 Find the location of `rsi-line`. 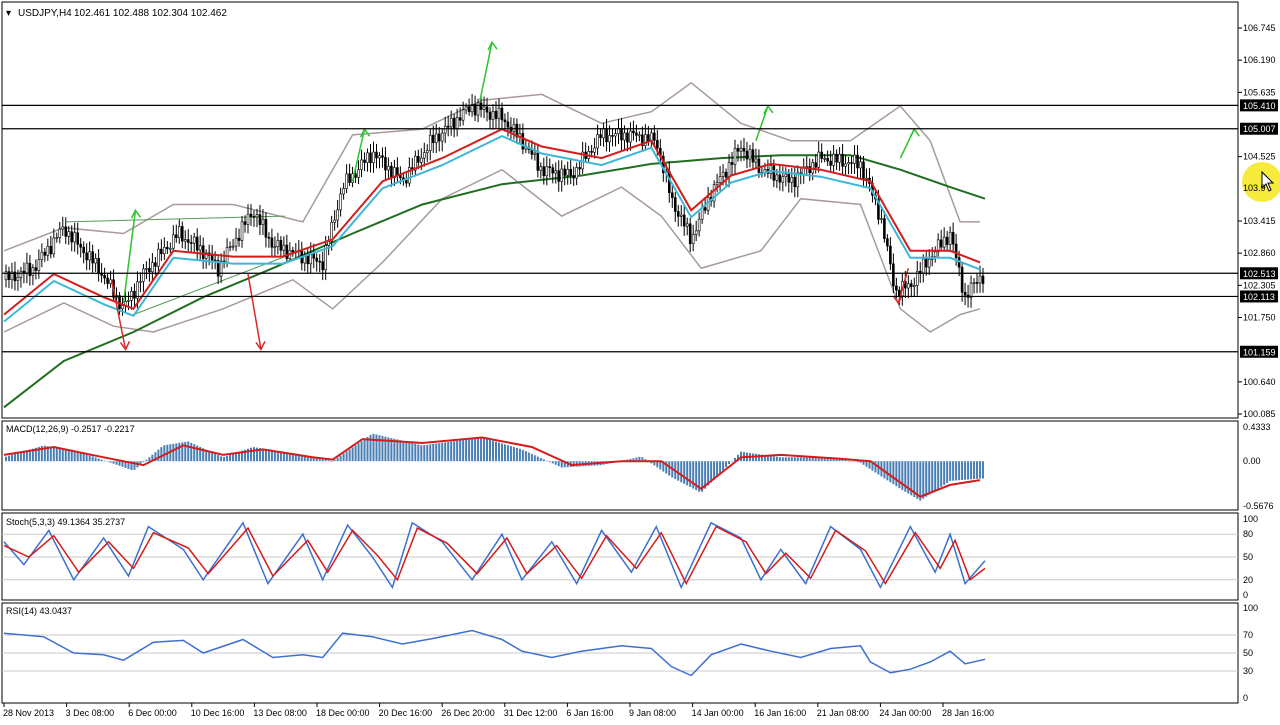

rsi-line is located at coordinates (494, 653).